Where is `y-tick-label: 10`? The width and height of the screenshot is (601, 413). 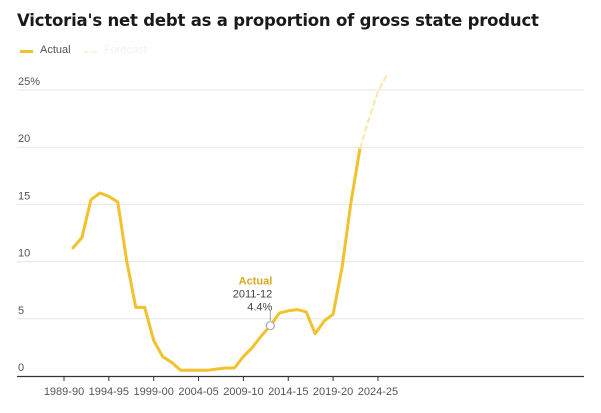 y-tick-label: 10 is located at coordinates (24, 254).